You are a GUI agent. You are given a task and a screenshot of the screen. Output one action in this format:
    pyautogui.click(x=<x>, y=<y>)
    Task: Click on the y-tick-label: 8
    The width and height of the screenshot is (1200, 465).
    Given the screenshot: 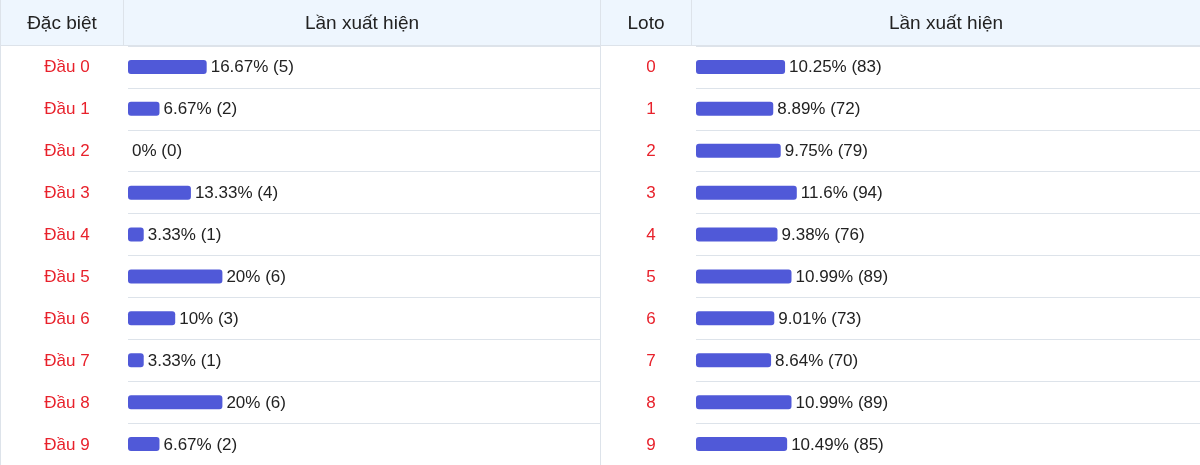 What is the action you would take?
    pyautogui.click(x=651, y=402)
    